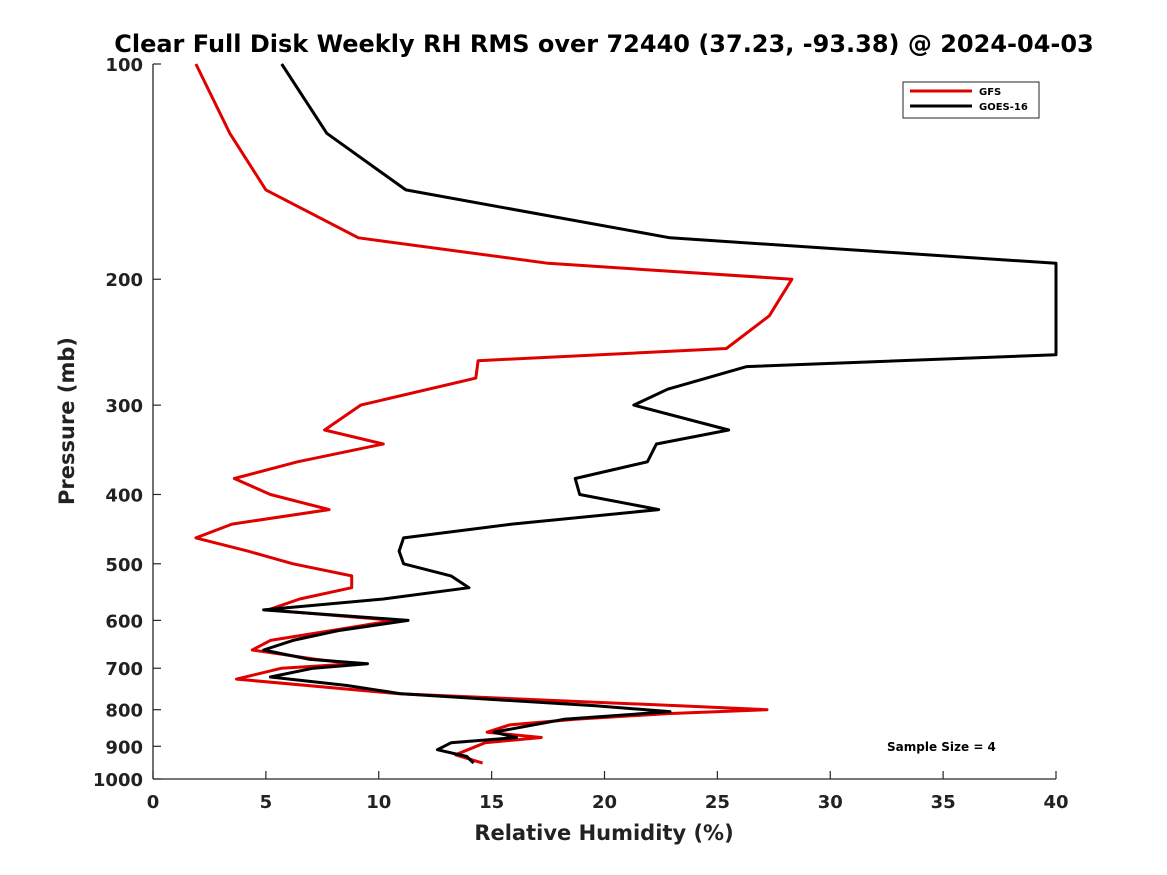 This screenshot has height=875, width=1167. I want to click on y-tick-label: 600, so click(124, 621).